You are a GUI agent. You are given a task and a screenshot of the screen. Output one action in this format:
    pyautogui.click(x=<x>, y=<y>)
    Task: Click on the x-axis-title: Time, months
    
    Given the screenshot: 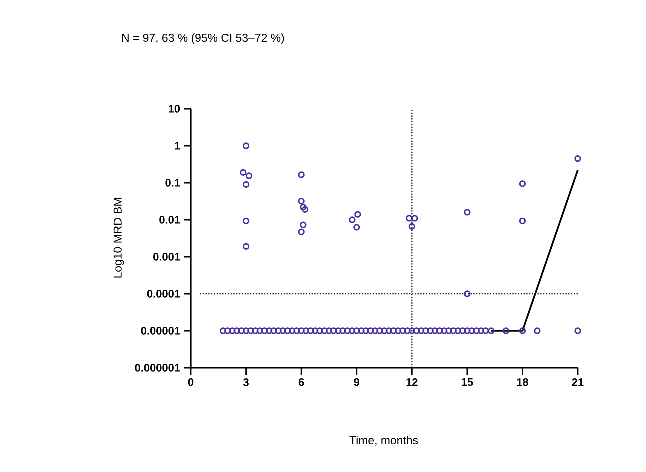 What is the action you would take?
    pyautogui.click(x=384, y=441)
    